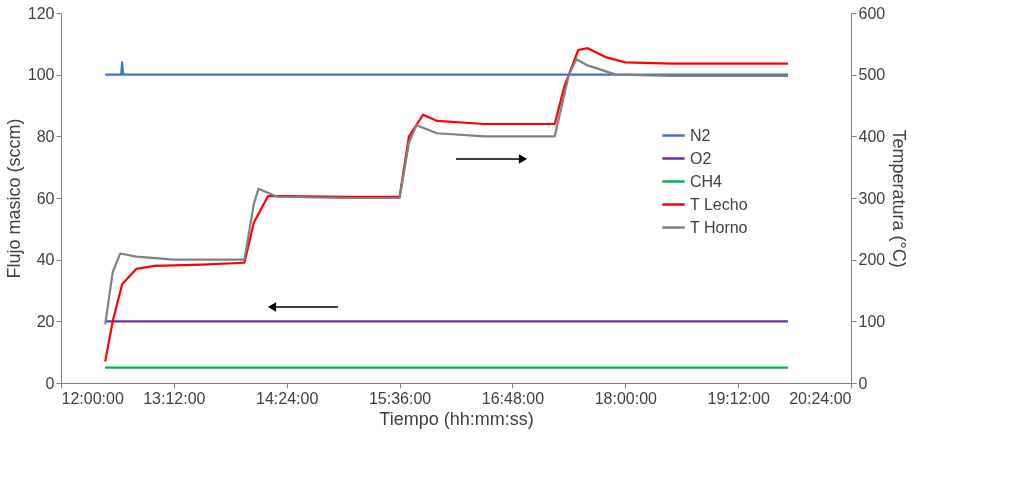  Describe the element at coordinates (872, 198) in the screenshot. I see `y2-tick-label: 300` at that location.